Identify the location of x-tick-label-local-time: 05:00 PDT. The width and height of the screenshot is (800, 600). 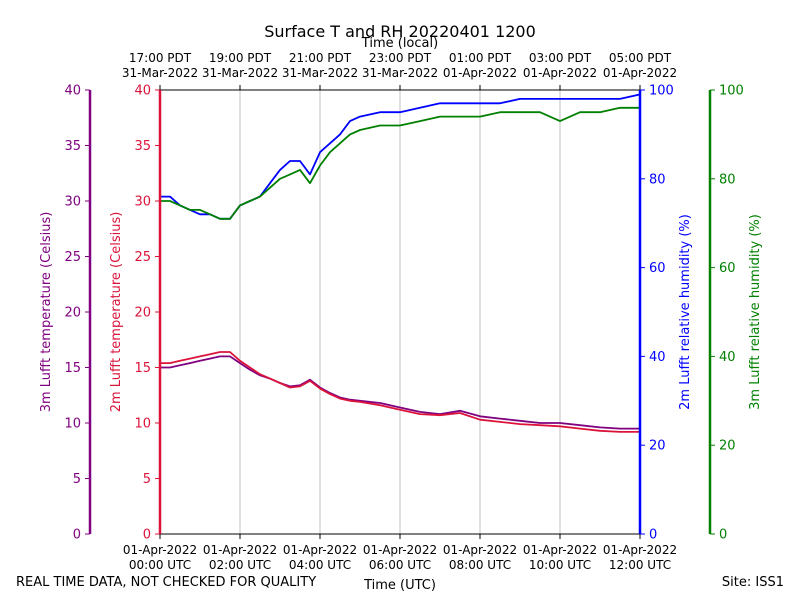
(640, 58).